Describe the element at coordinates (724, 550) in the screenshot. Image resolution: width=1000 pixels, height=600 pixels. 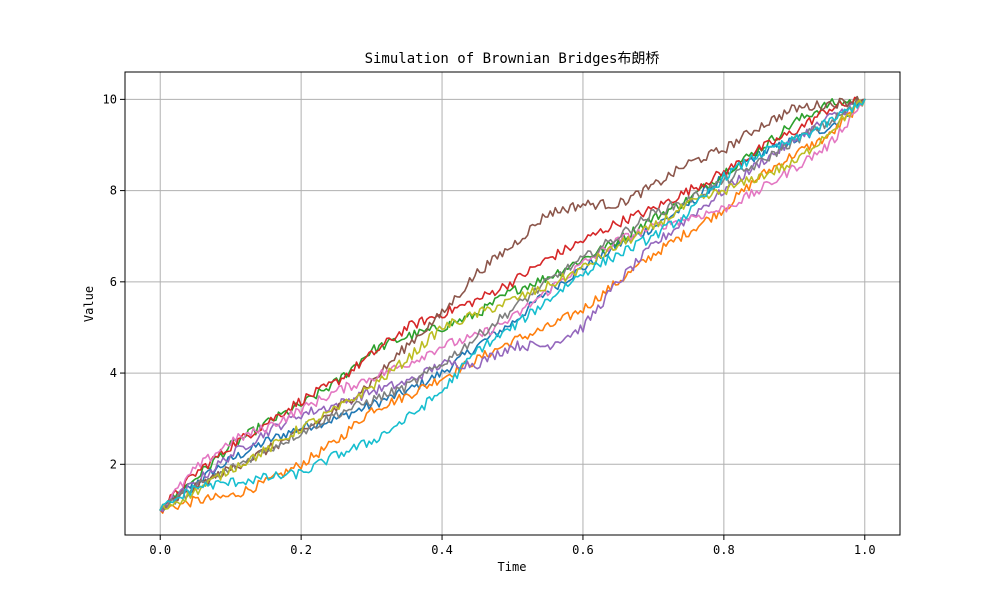
I see `x-tick-label: 0.8` at that location.